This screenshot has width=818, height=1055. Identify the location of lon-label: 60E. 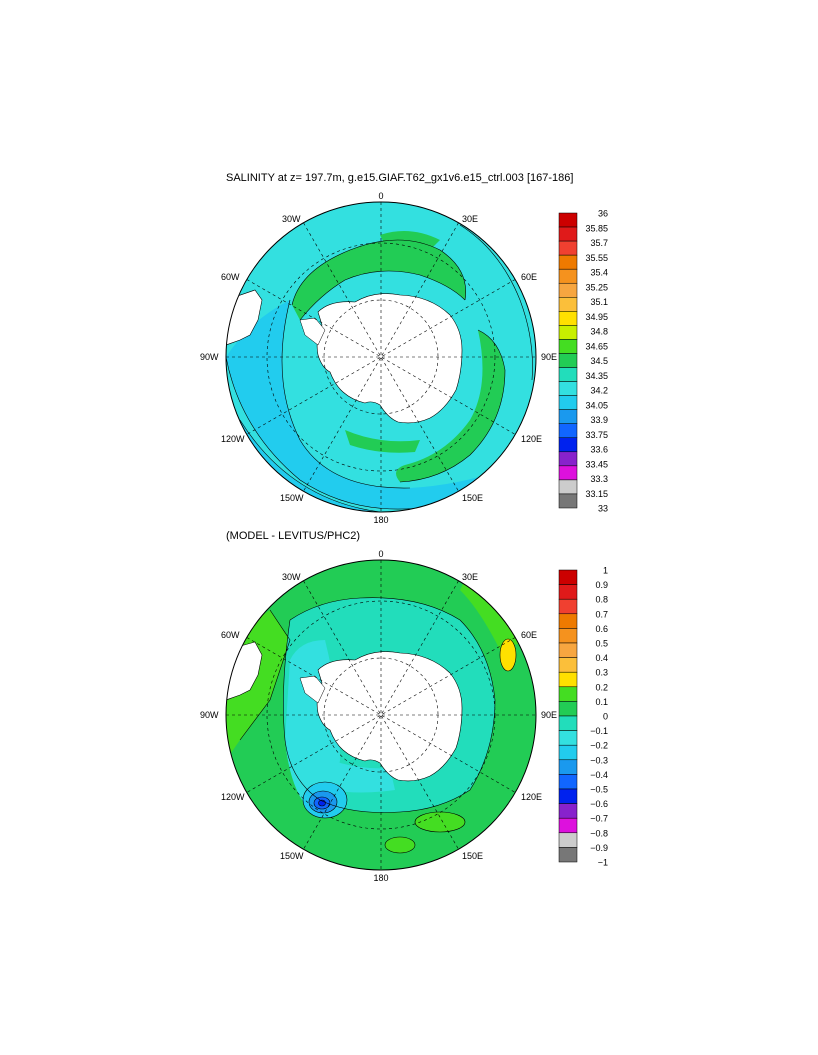
(529, 635).